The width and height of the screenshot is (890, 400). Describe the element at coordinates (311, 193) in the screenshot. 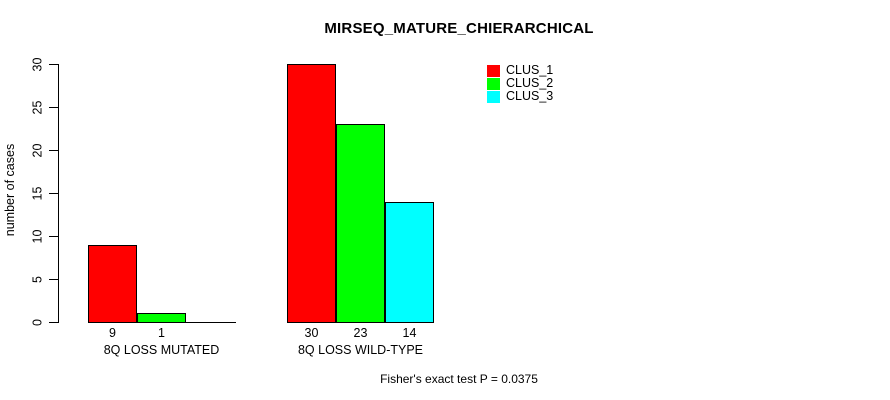

I see `bar-clus_1-group2` at that location.